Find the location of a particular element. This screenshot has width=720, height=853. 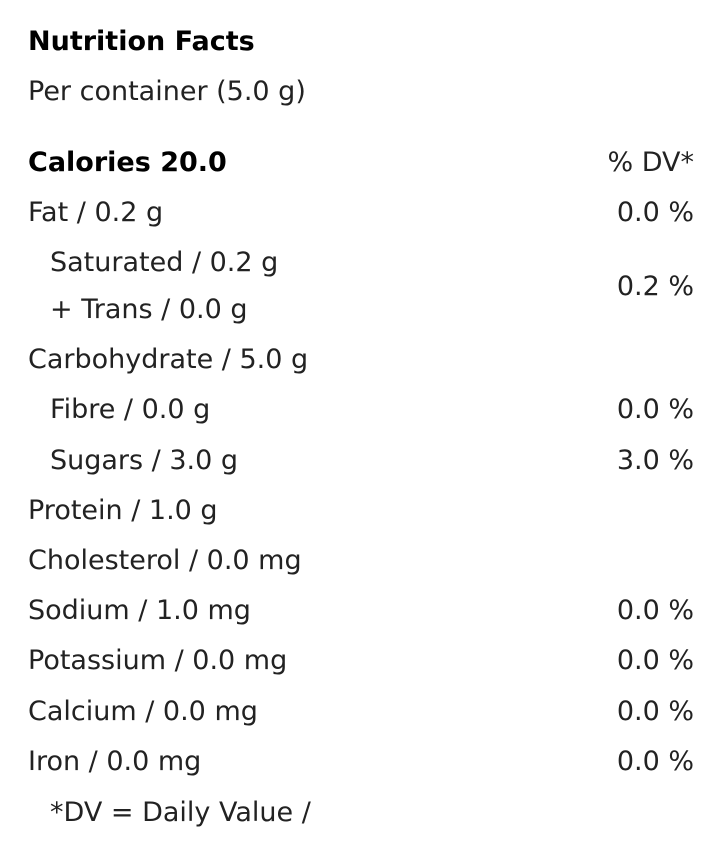

row-label: Calcium / 0.0 mg is located at coordinates (143, 711).